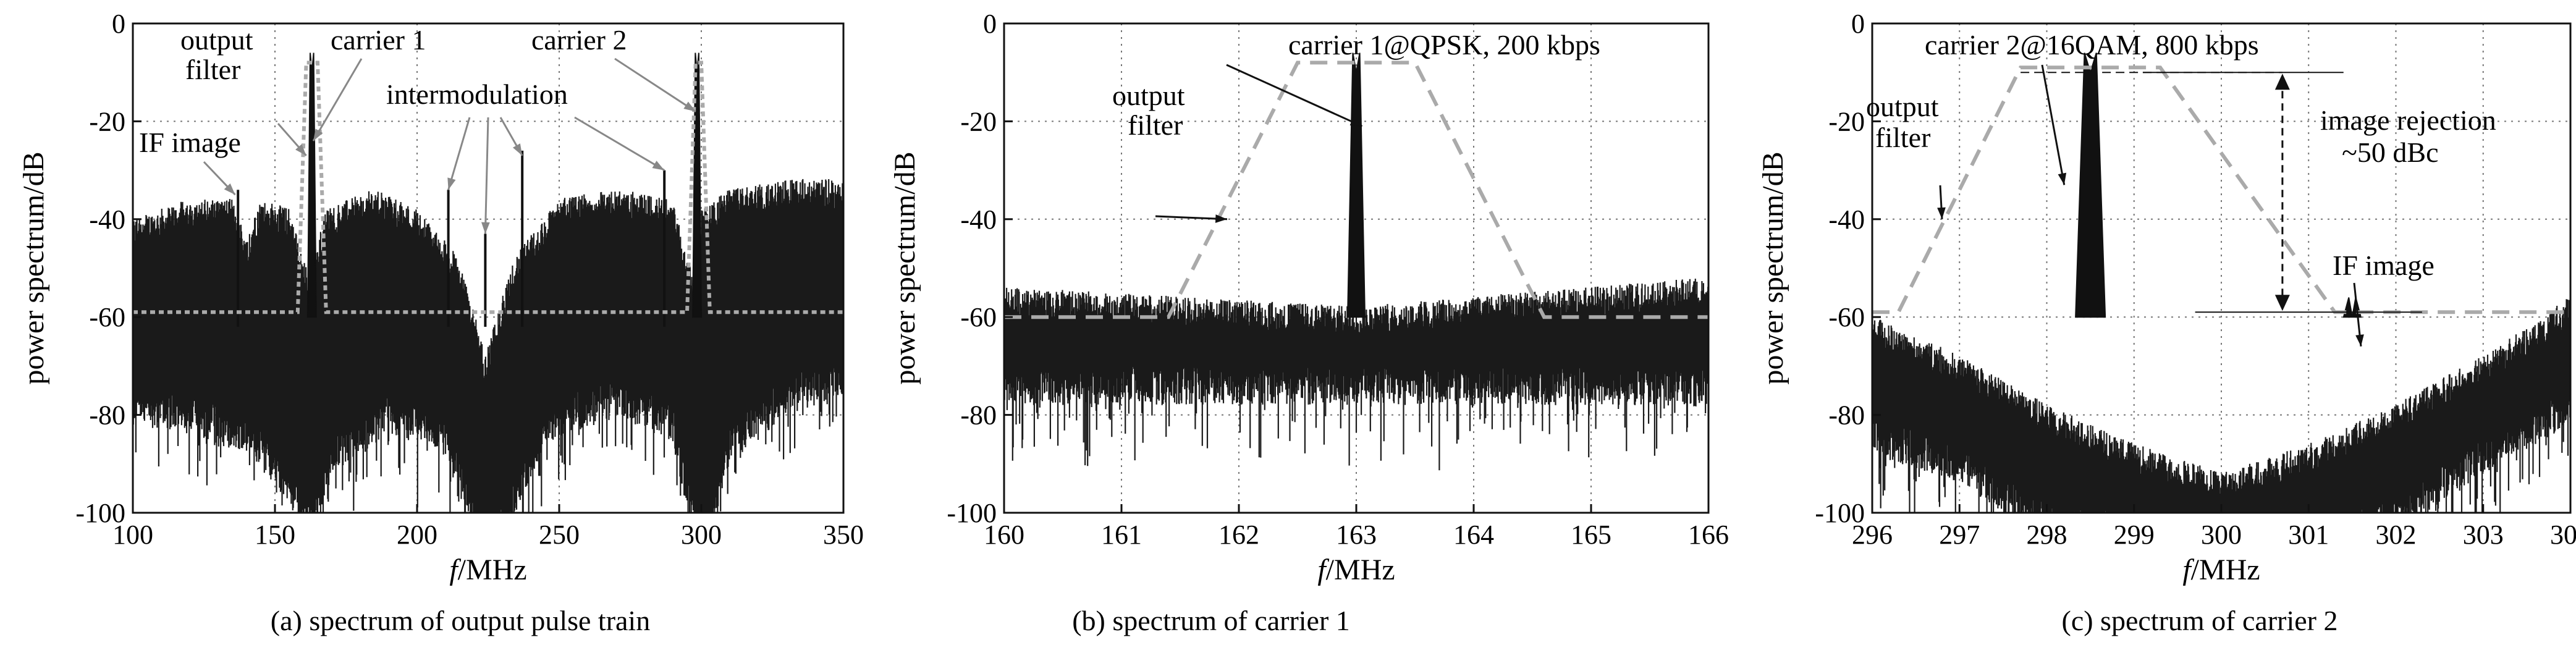 This screenshot has width=2576, height=653. What do you see at coordinates (2408, 120) in the screenshot?
I see `annotation-text: image rejection` at bounding box center [2408, 120].